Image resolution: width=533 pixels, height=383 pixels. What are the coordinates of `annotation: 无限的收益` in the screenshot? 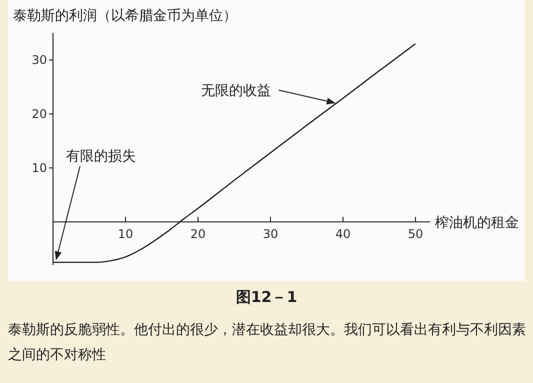 It's located at (235, 91).